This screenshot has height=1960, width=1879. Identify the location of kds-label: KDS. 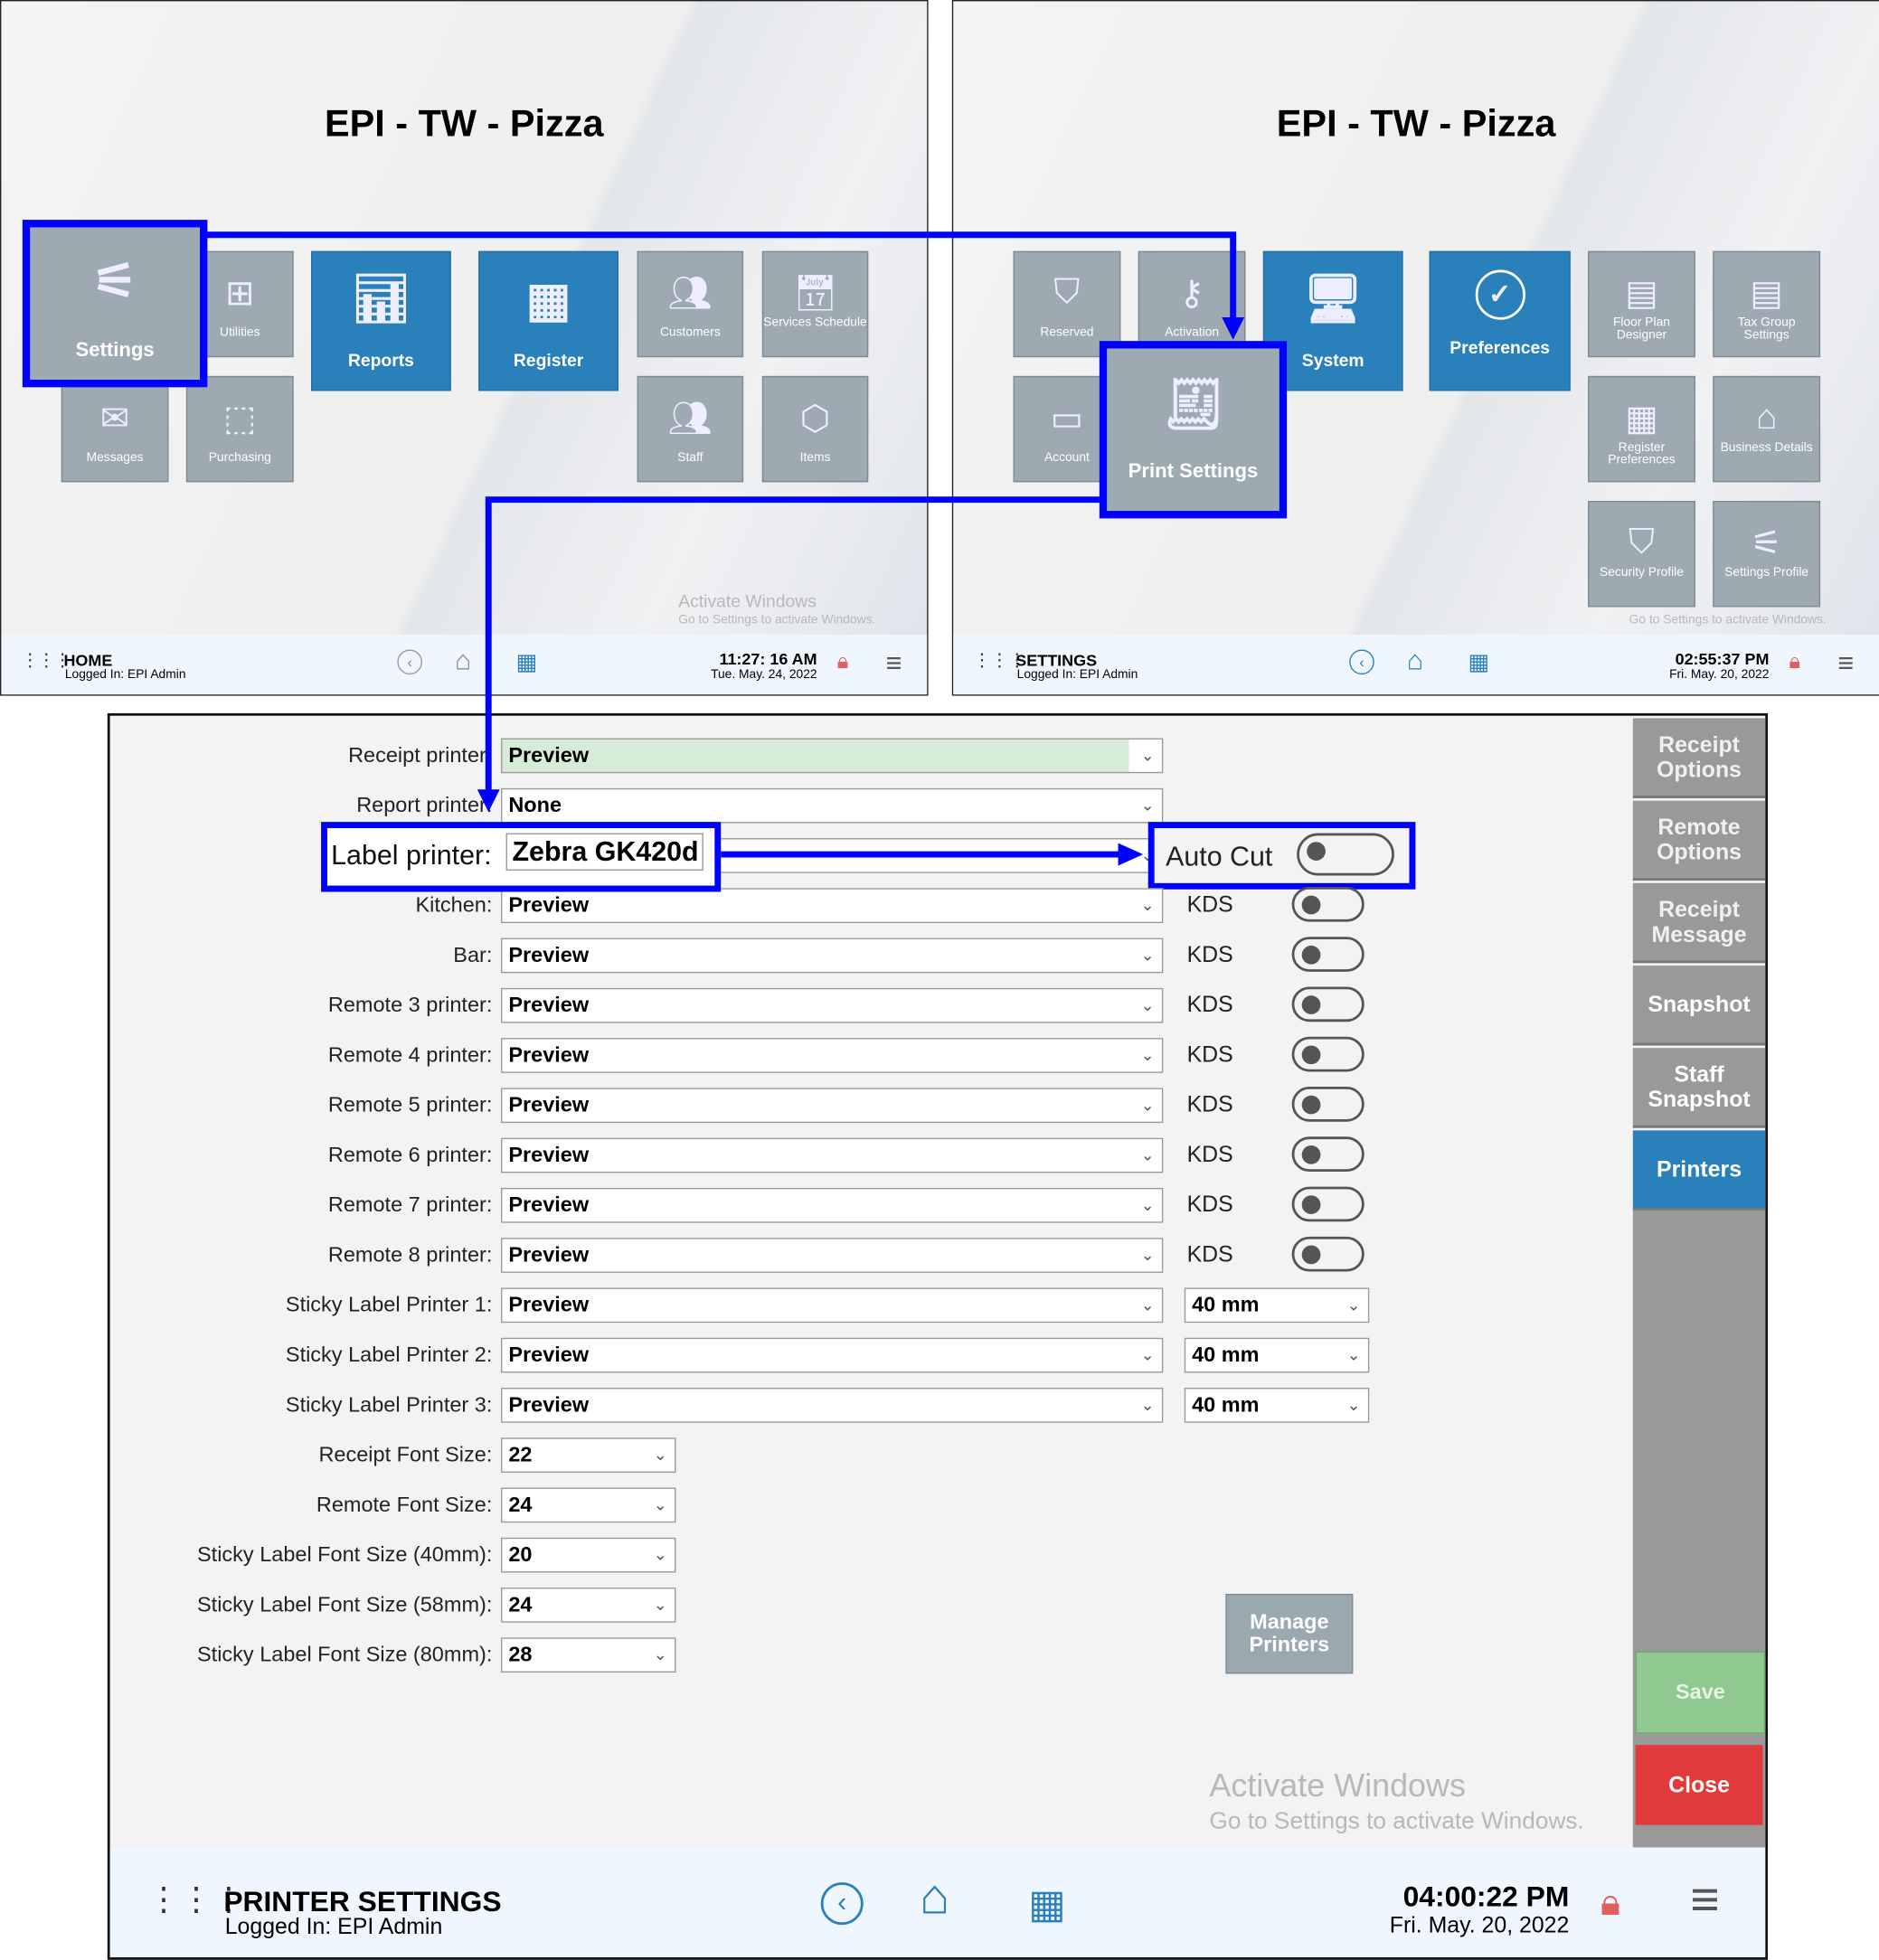
(1209, 1104).